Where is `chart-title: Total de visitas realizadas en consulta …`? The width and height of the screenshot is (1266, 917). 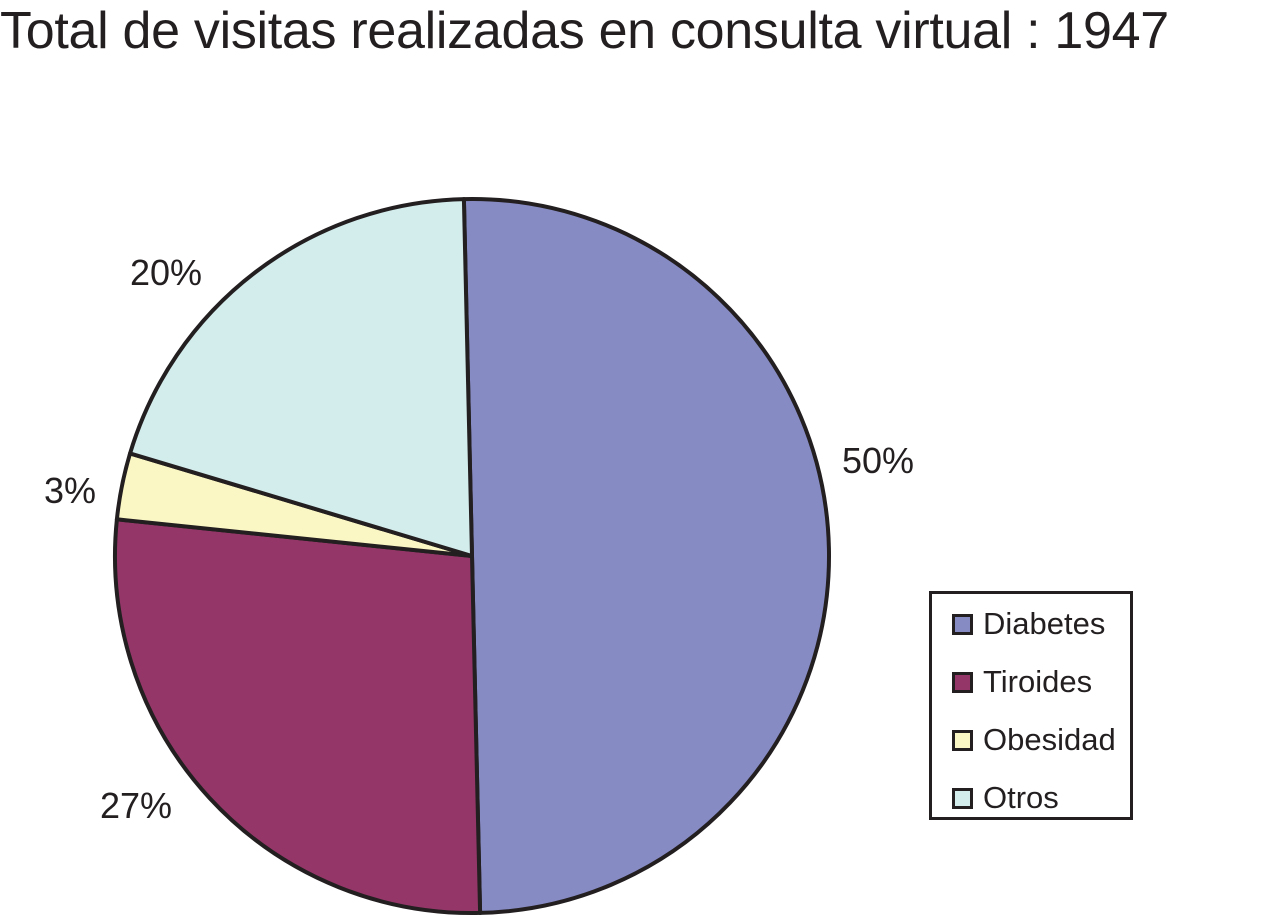
chart-title: Total de visitas realizadas en consulta … is located at coordinates (584, 31).